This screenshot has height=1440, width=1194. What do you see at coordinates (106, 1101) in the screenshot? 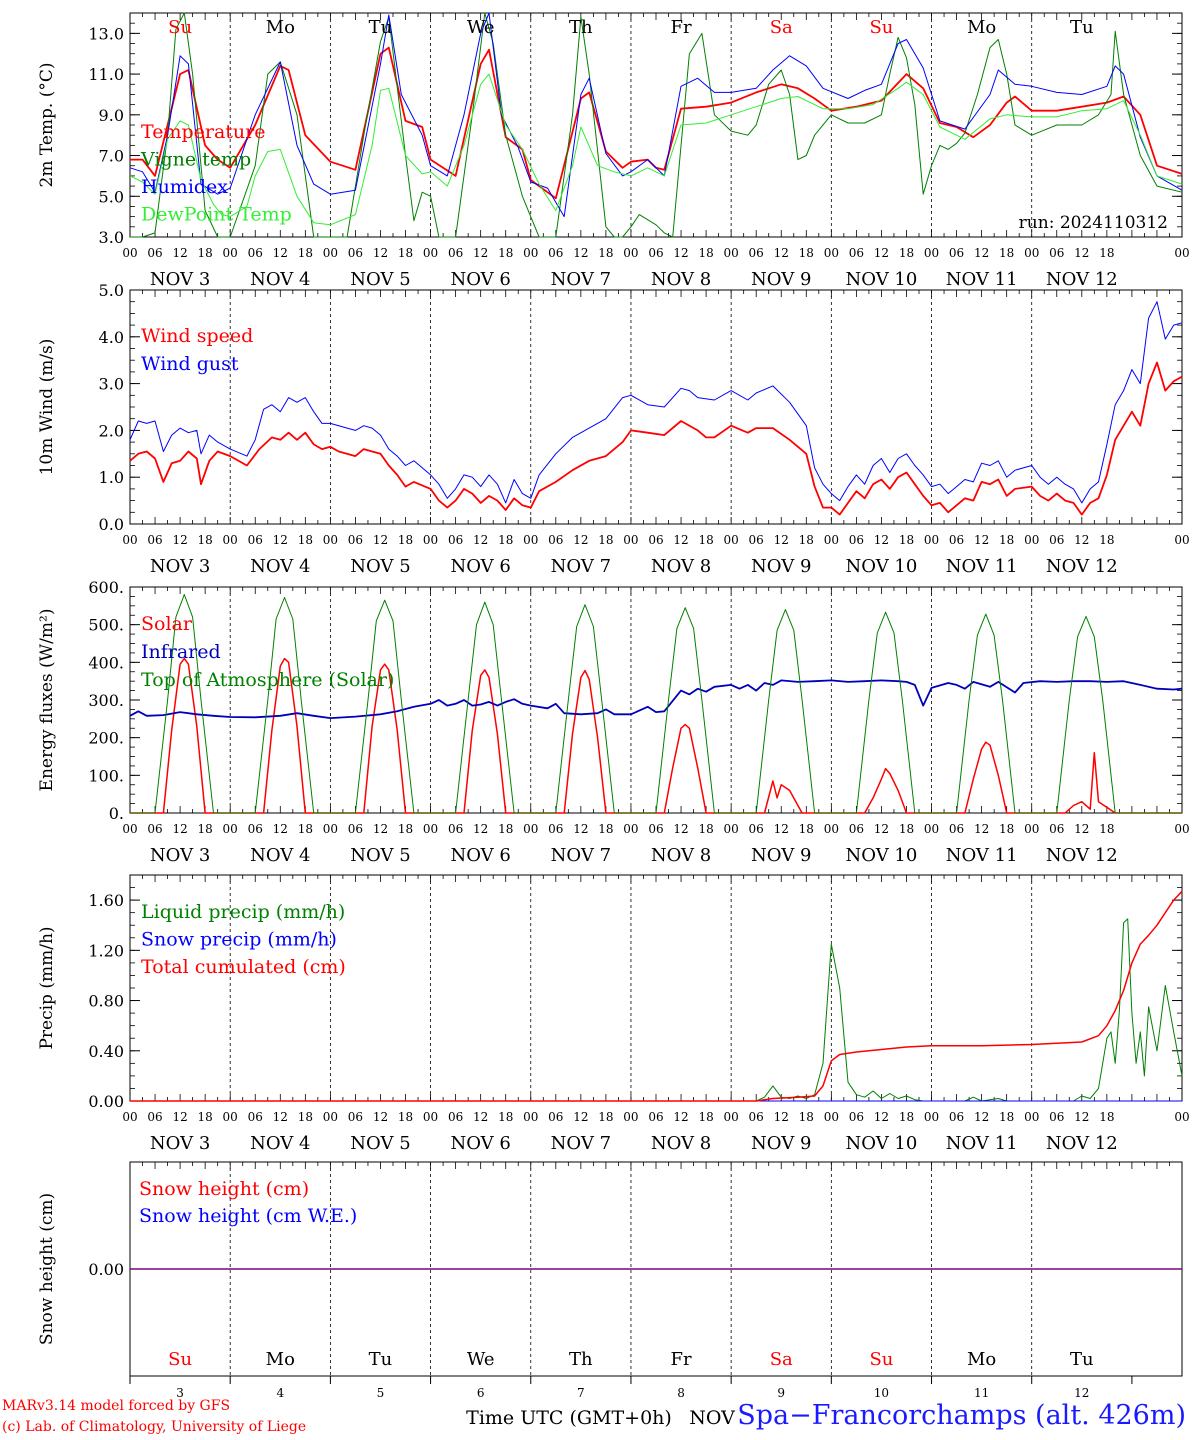
I see `precip-ytick-label: 0.00` at bounding box center [106, 1101].